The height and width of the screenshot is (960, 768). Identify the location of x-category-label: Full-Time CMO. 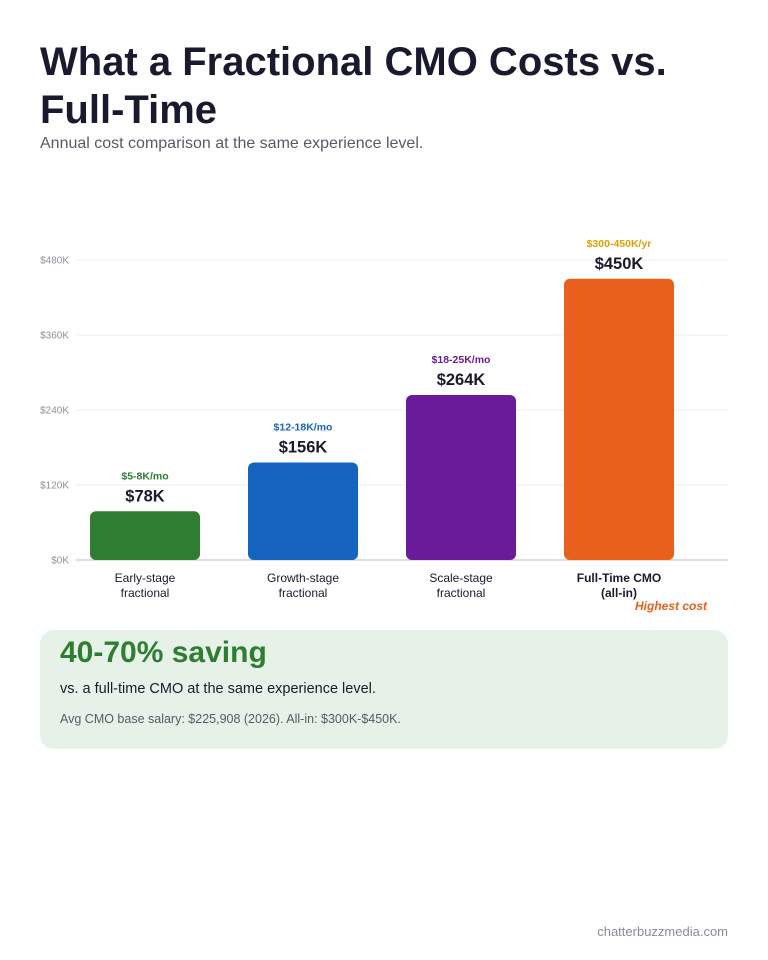
(619, 578).